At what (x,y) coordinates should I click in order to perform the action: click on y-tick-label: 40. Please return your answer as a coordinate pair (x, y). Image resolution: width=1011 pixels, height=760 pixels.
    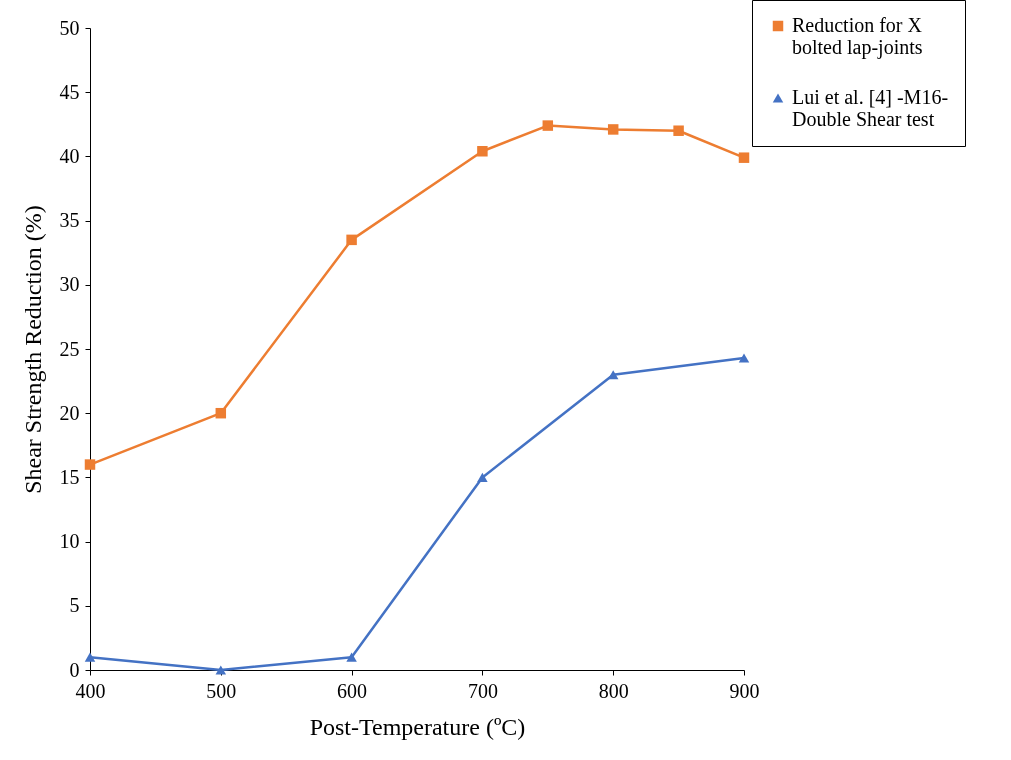
    Looking at the image, I should click on (69, 155).